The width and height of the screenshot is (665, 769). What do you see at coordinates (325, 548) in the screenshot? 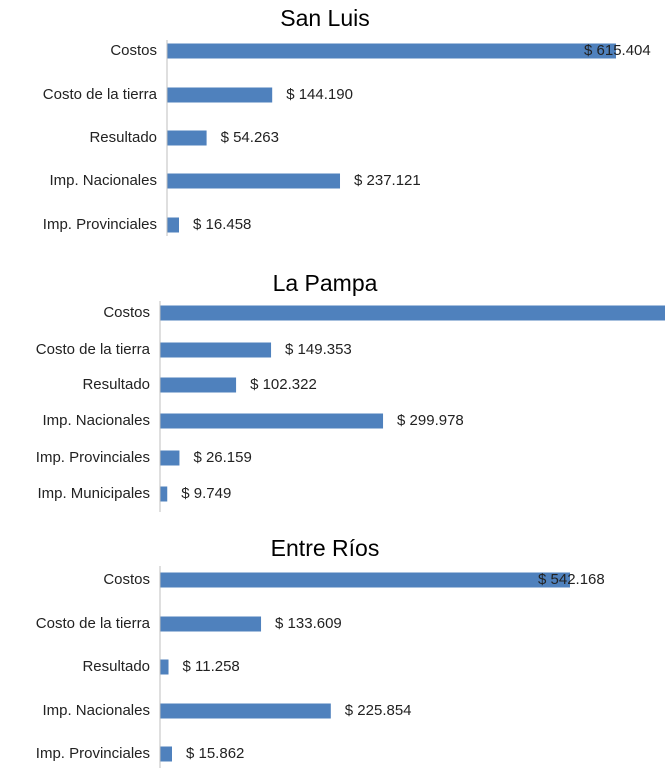
I see `chart-title: Entre Ríos` at bounding box center [325, 548].